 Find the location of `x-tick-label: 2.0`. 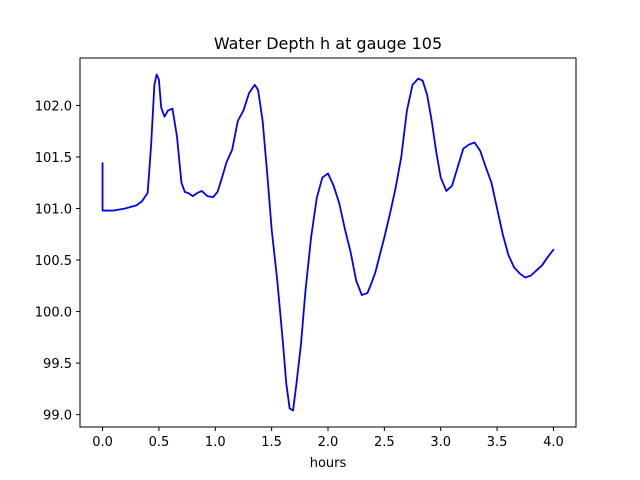

x-tick-label: 2.0 is located at coordinates (328, 442).